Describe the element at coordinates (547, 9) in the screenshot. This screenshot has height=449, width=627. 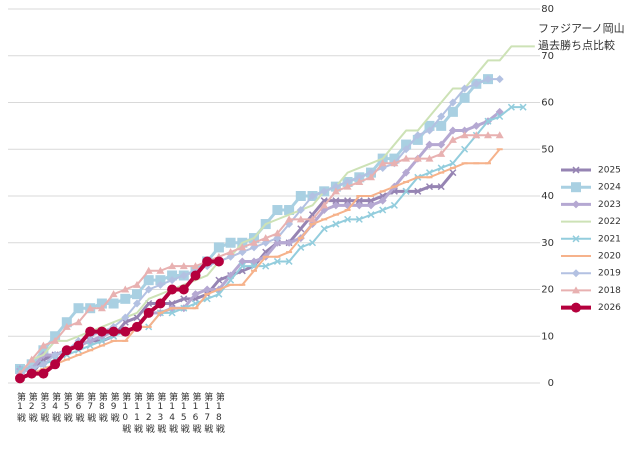
I see `y-tick-label: 80` at that location.